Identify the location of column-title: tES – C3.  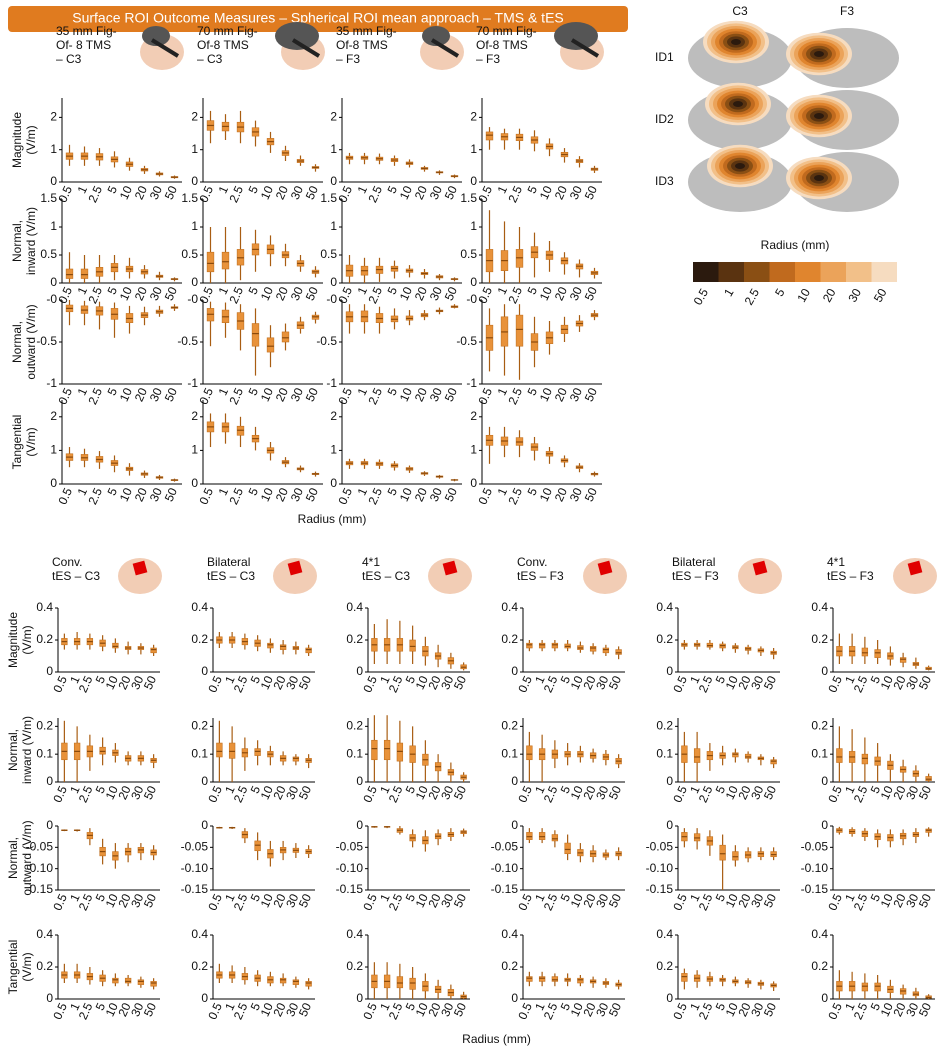
(231, 576).